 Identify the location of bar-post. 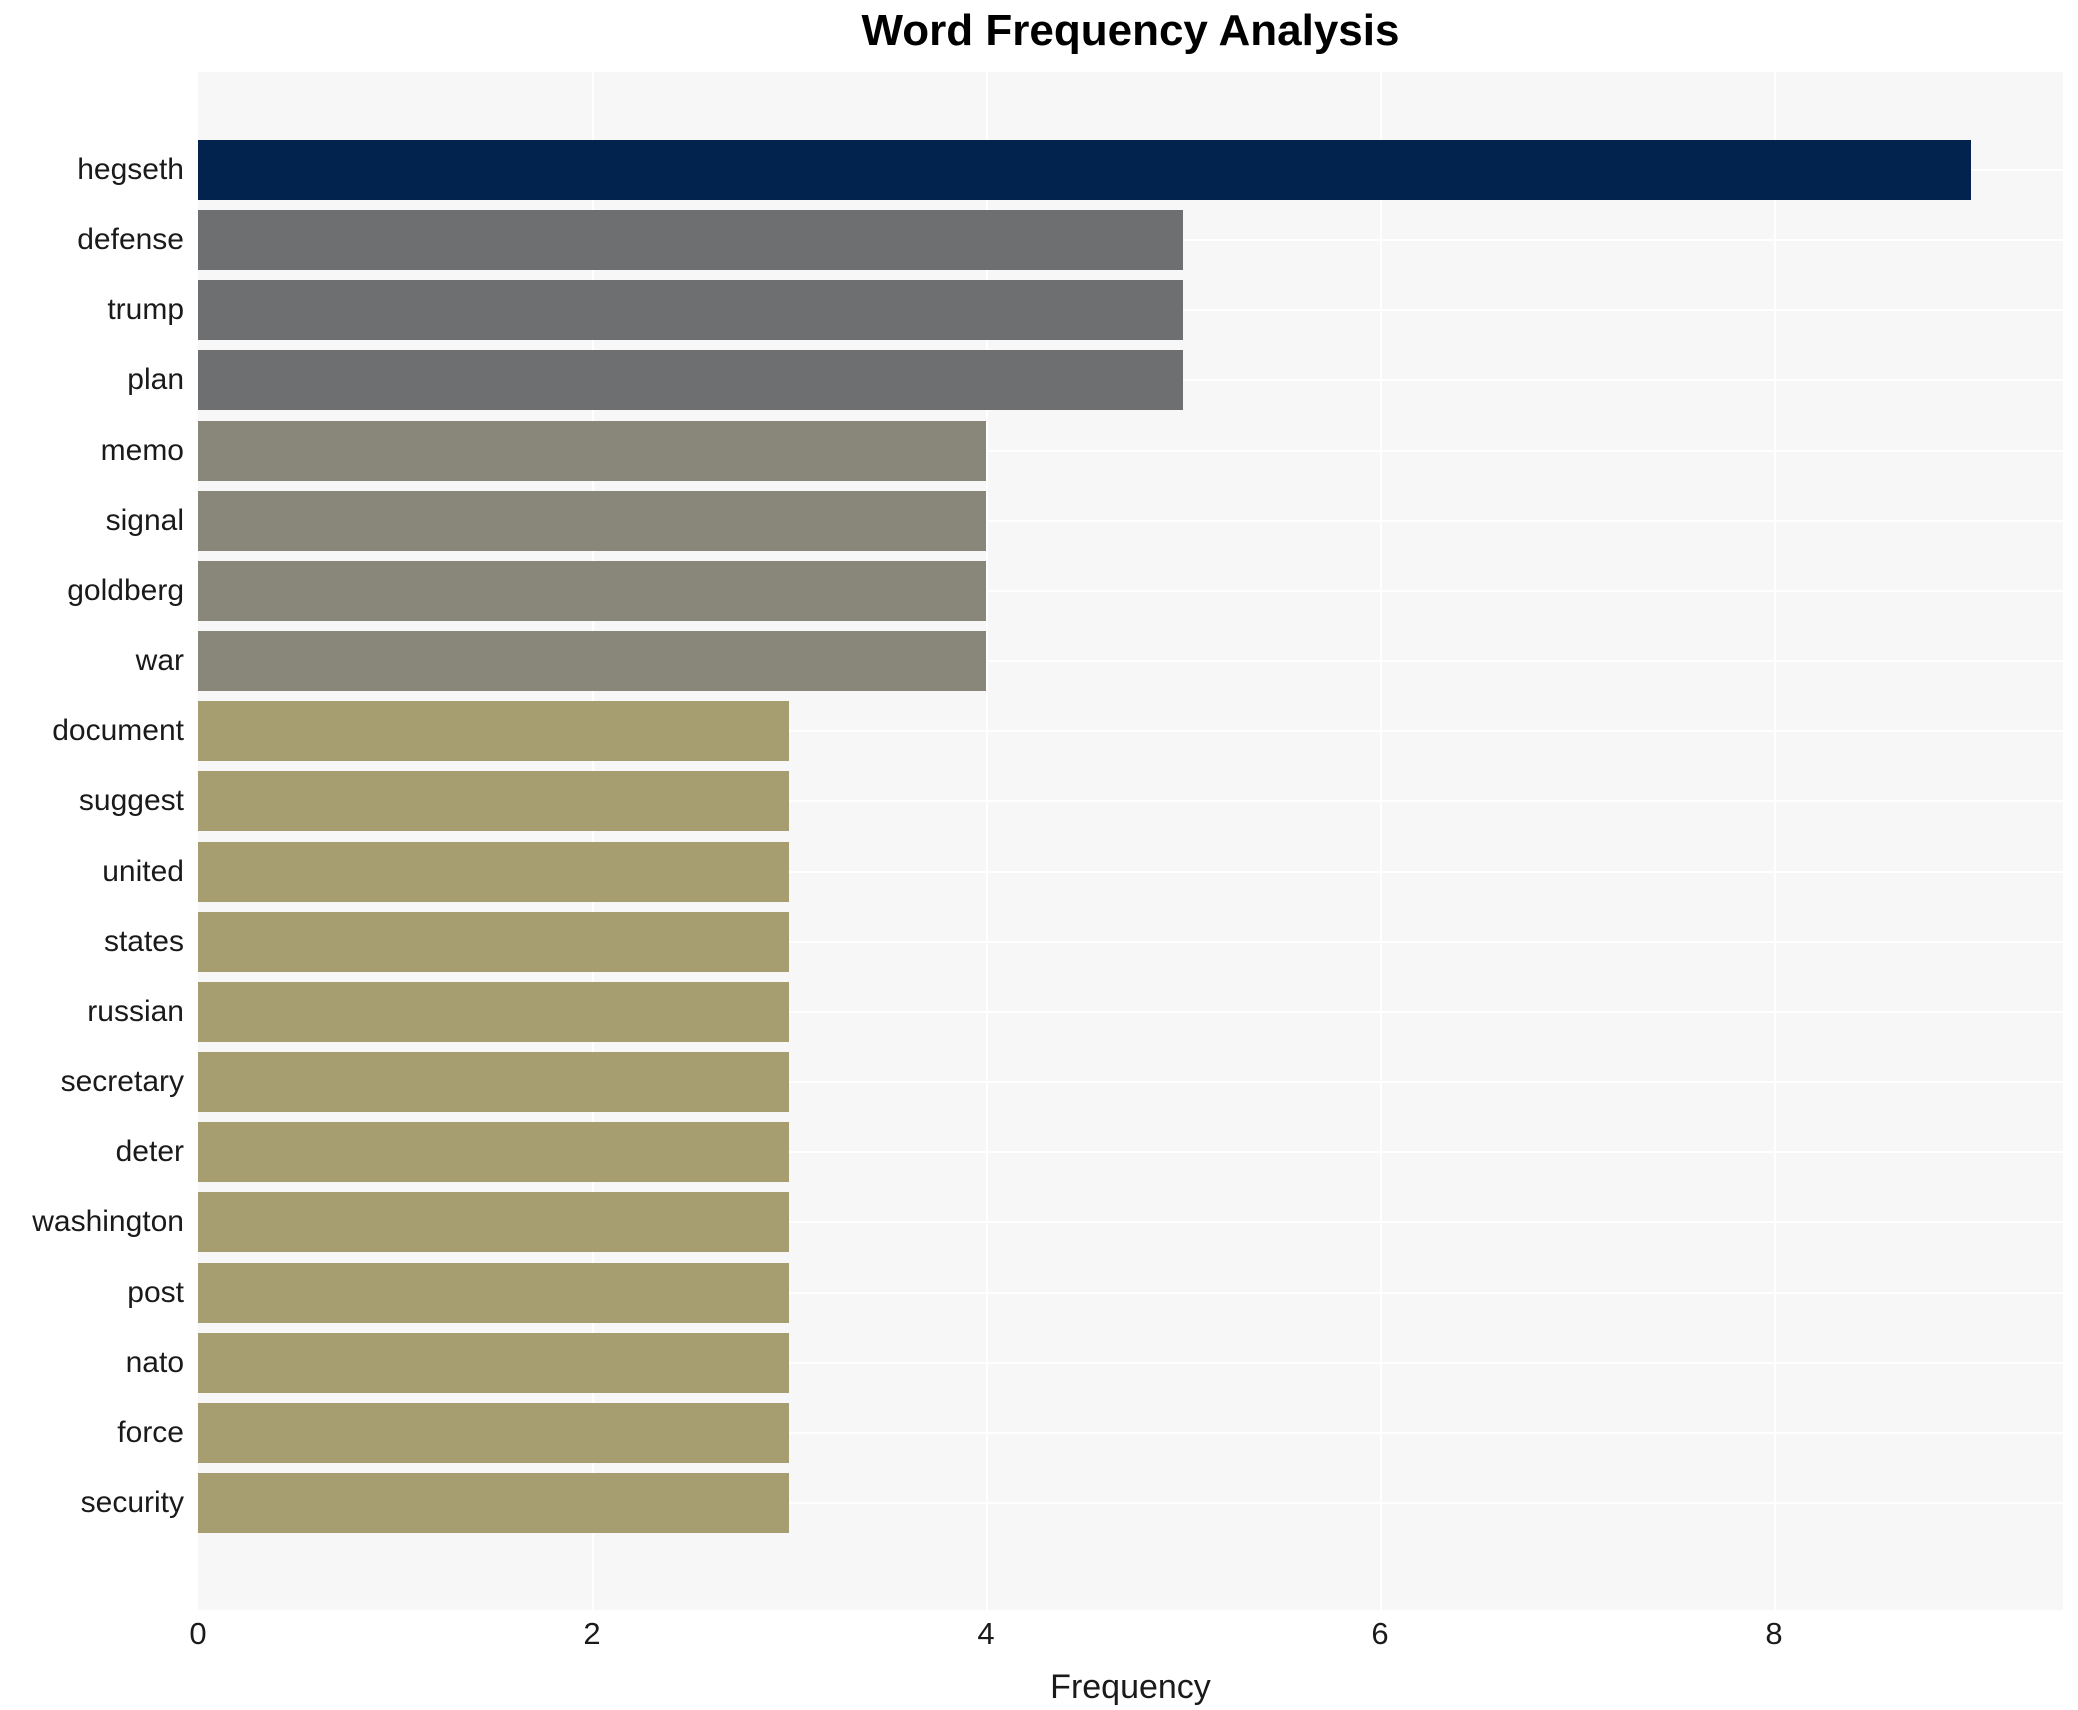
(493, 1292).